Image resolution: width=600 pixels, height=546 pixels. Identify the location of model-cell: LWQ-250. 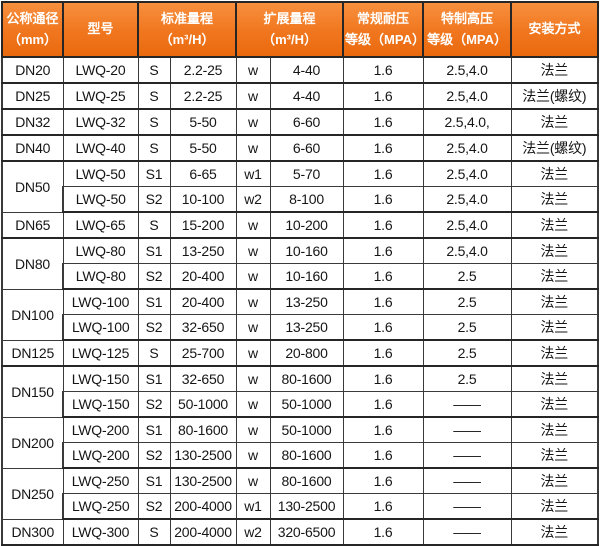
(100, 480).